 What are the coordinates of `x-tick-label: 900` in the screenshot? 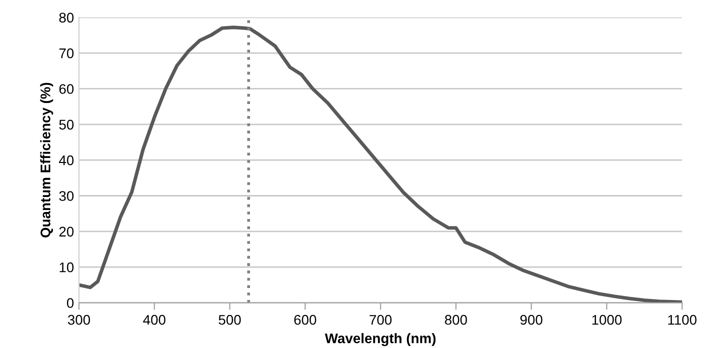 It's located at (531, 319).